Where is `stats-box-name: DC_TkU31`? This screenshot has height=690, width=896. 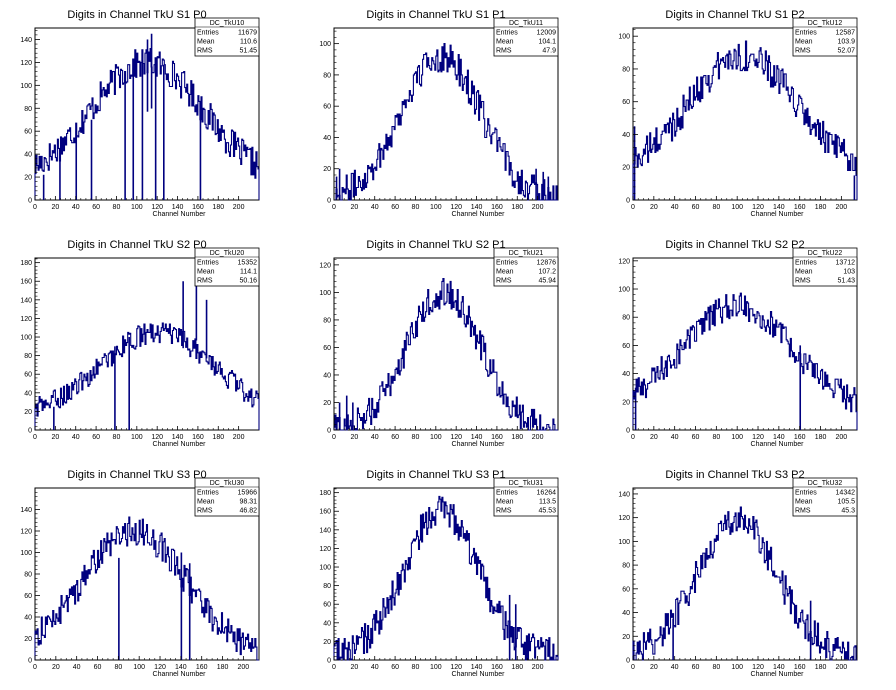 stats-box-name: DC_TkU31 is located at coordinates (526, 483).